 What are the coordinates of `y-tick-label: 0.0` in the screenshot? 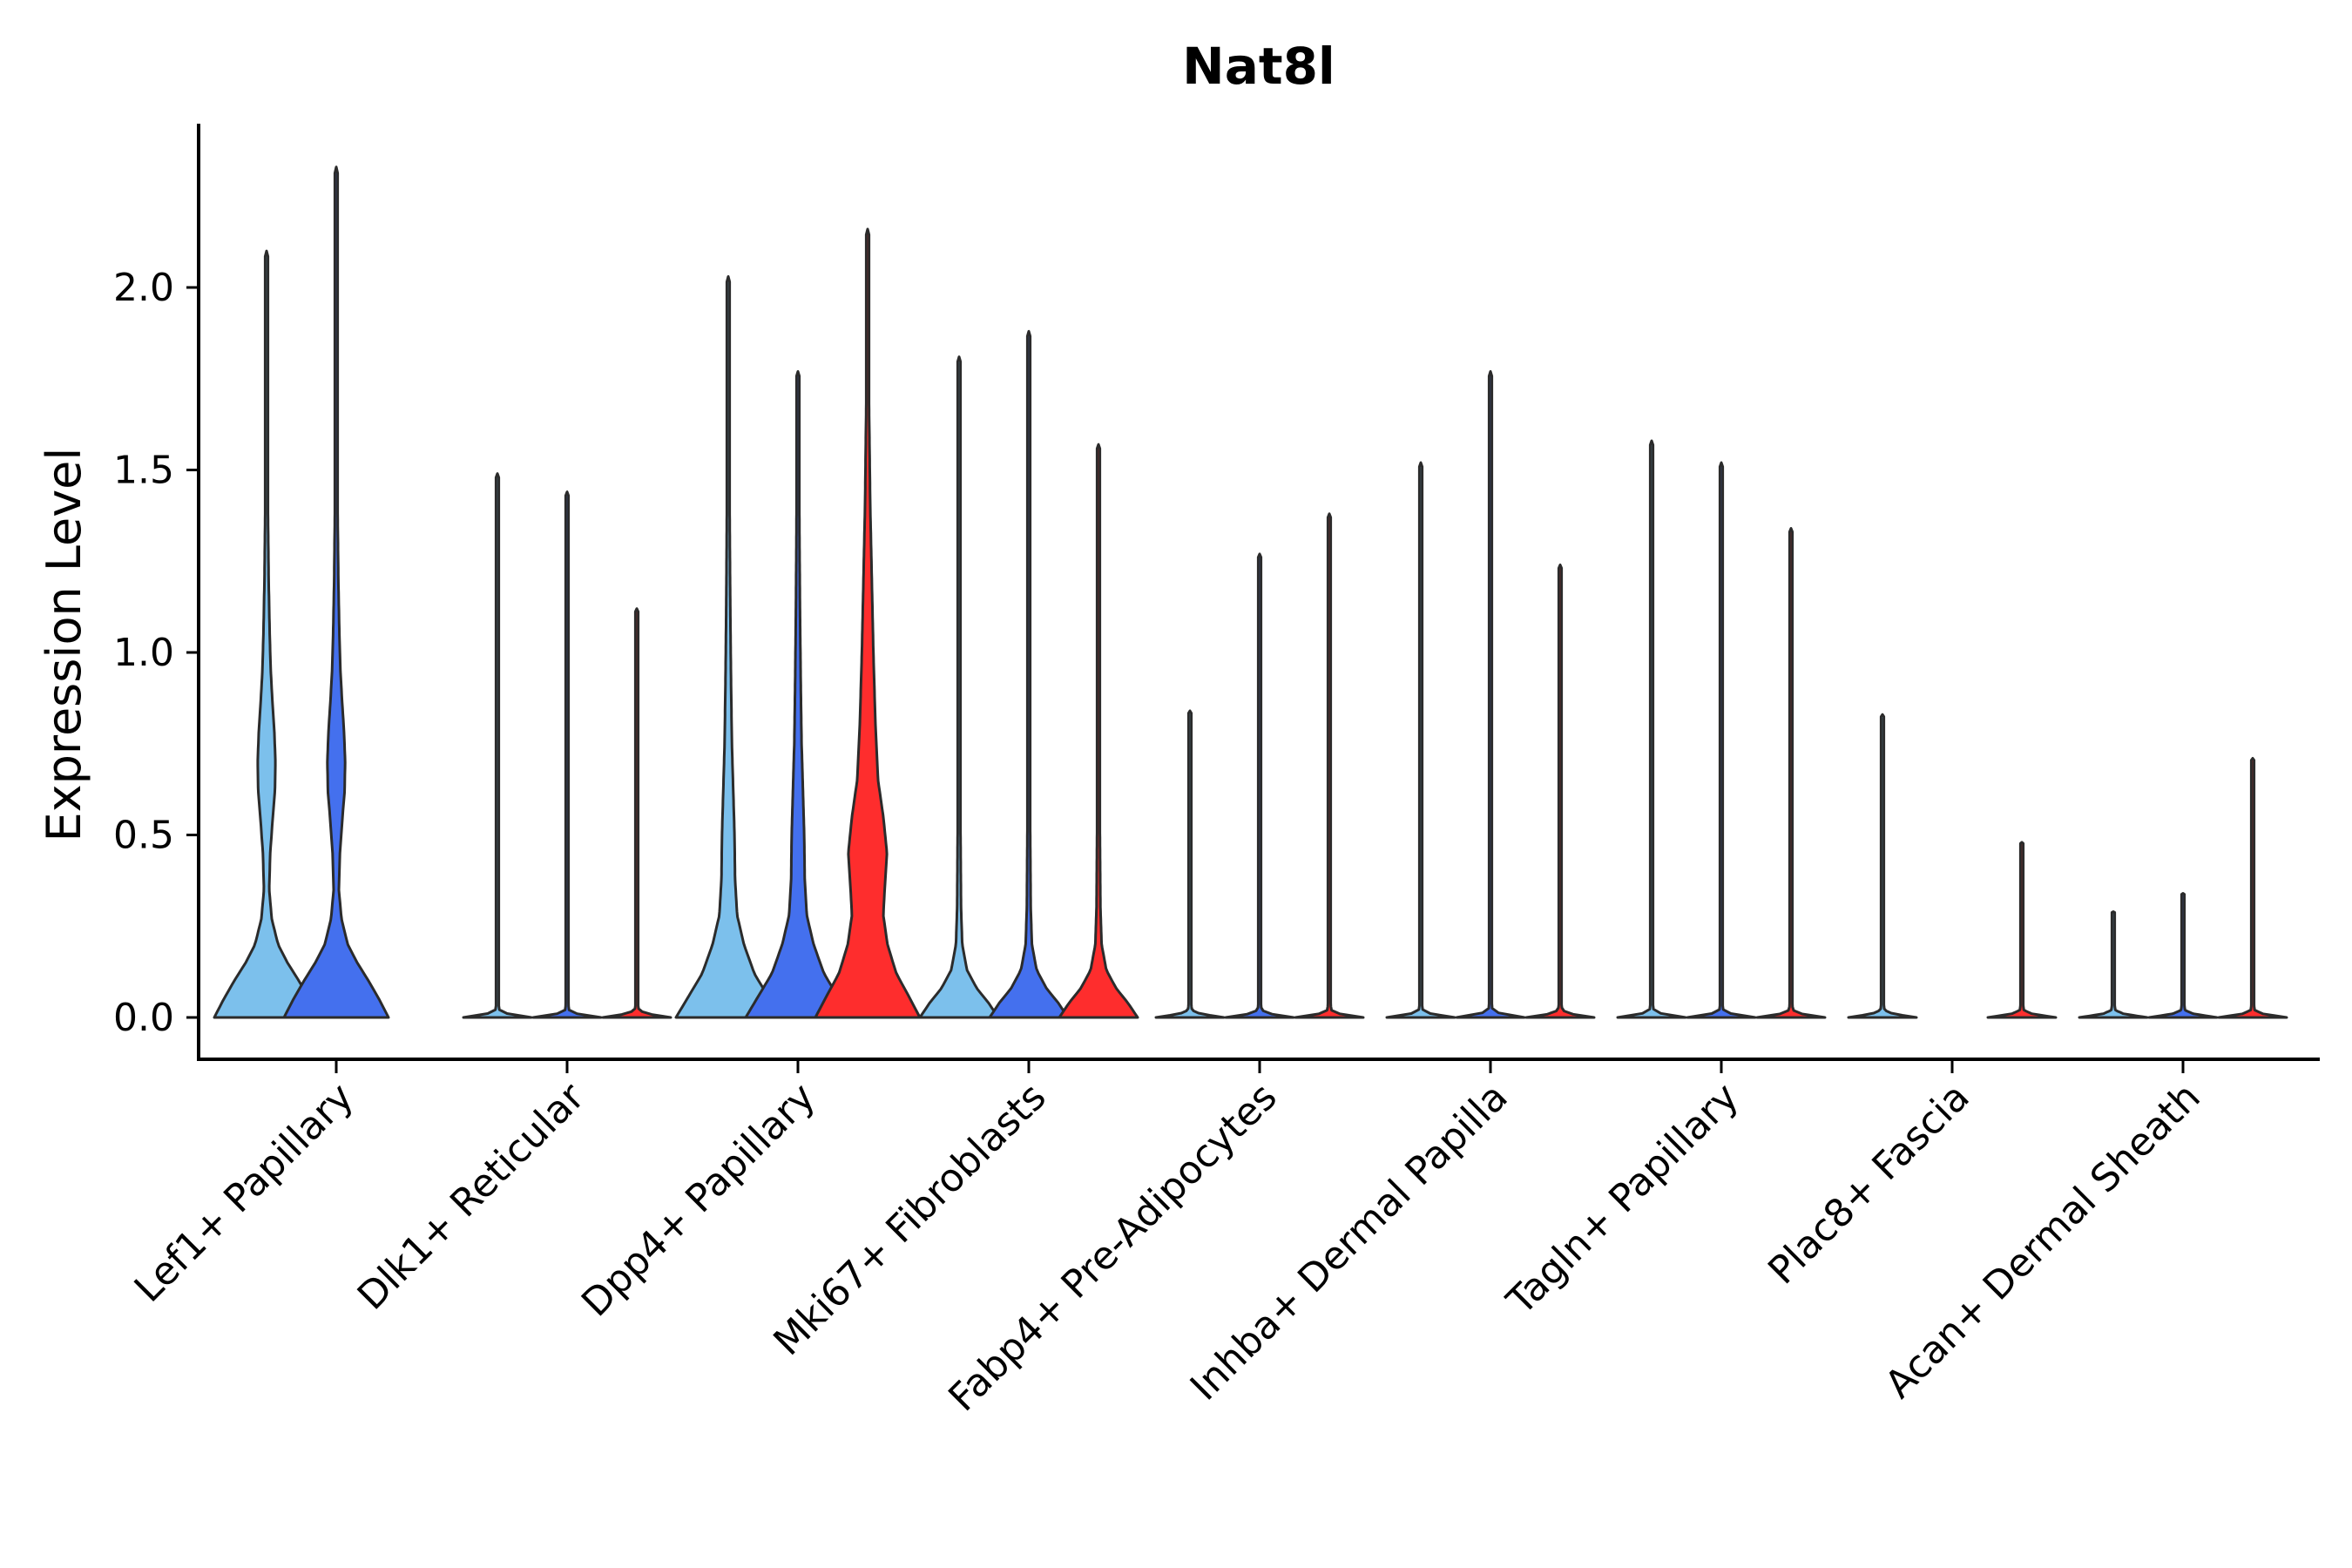 It's located at (143, 1018).